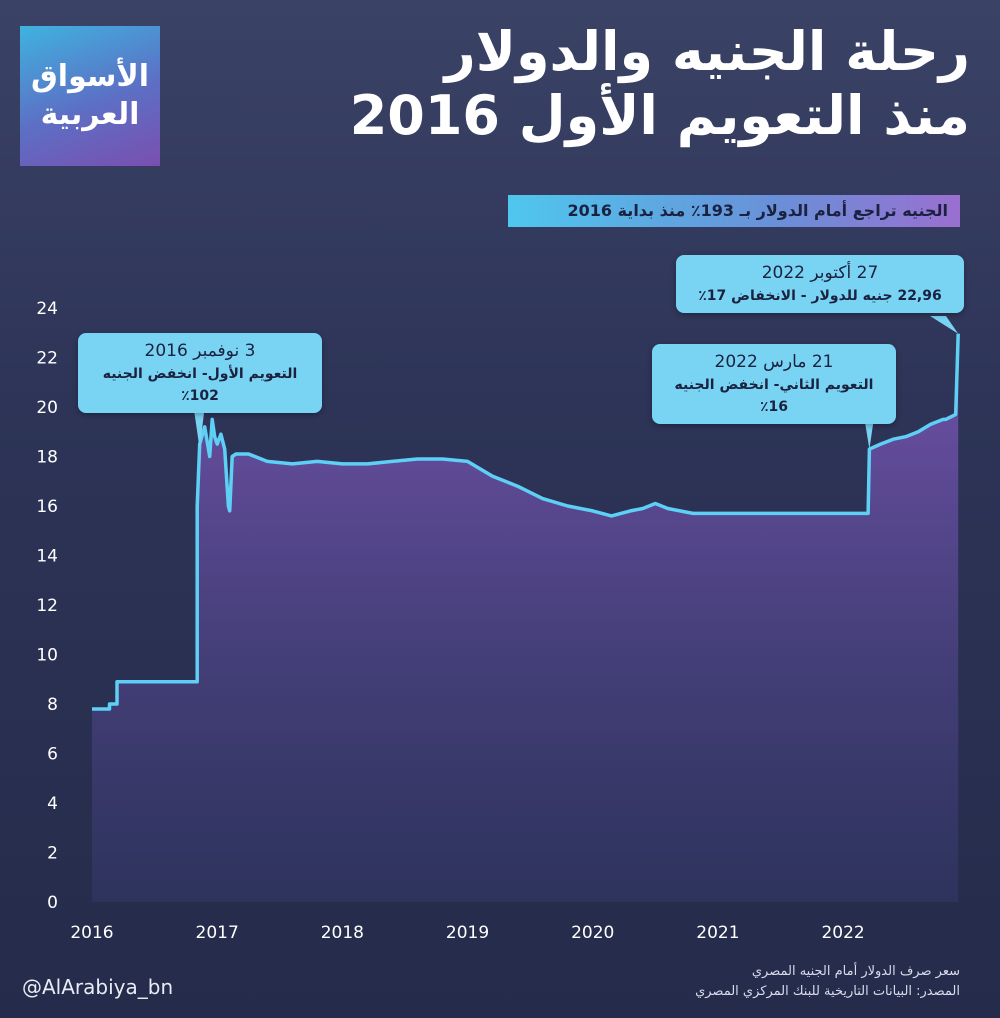  Describe the element at coordinates (842, 933) in the screenshot. I see `x-tick-label: 2022` at that location.